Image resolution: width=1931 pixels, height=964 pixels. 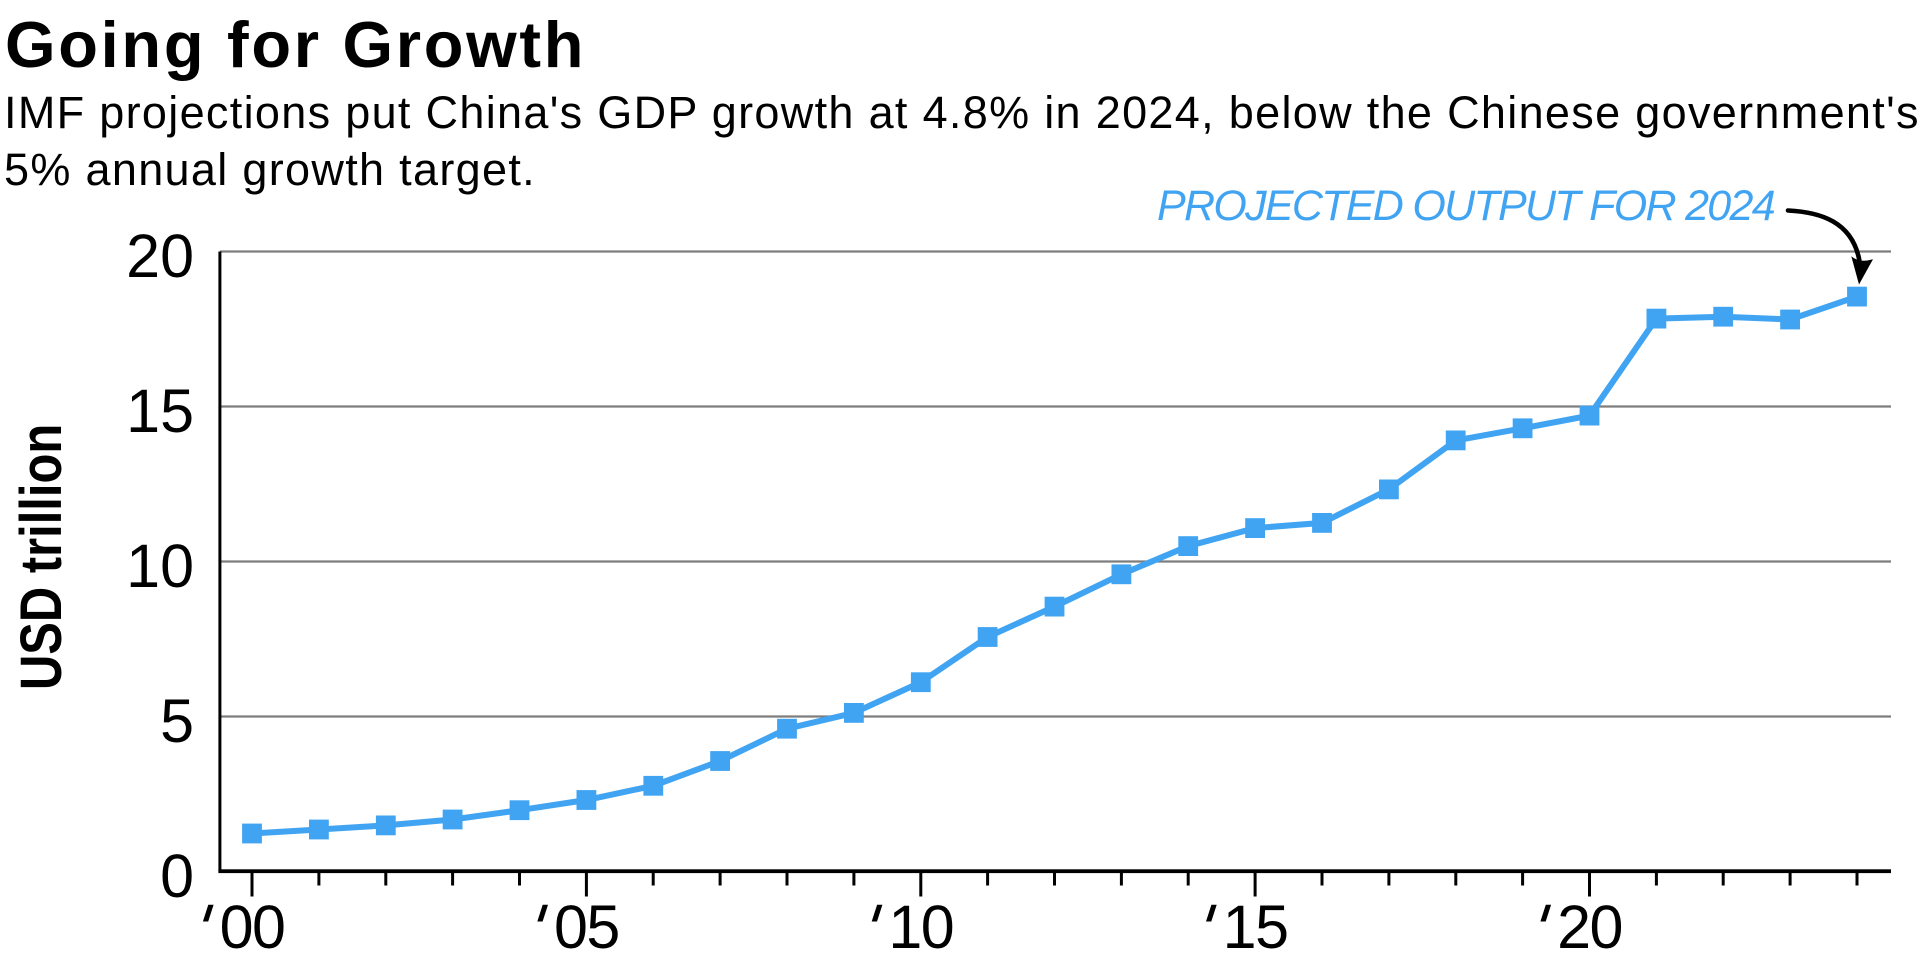 What do you see at coordinates (586, 927) in the screenshot?
I see `svg-text: 05` at bounding box center [586, 927].